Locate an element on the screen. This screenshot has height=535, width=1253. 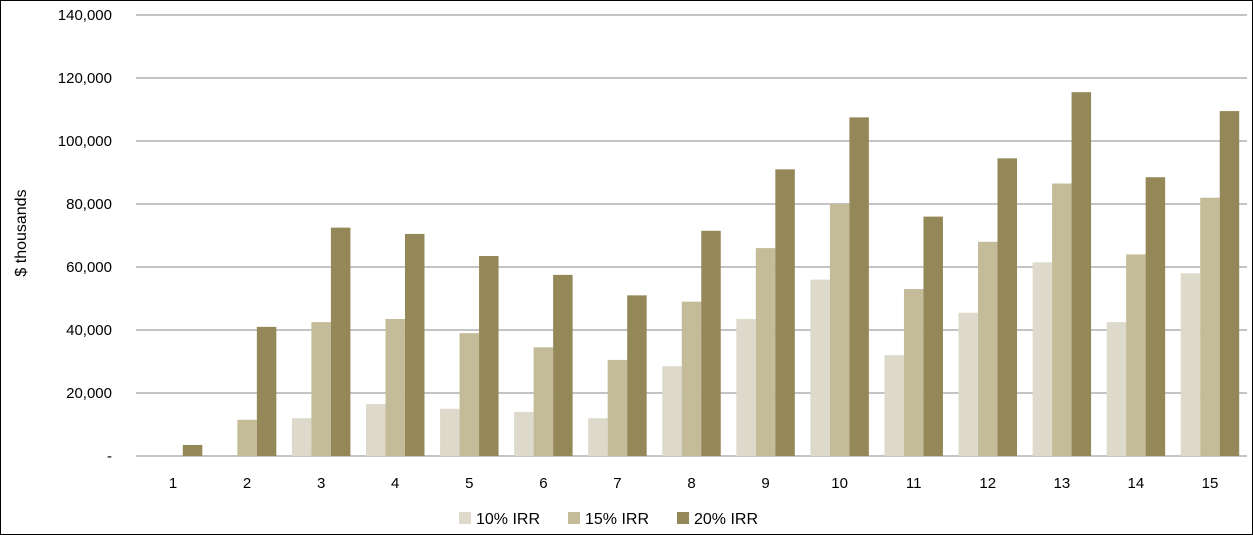
x-tick-label: 9 is located at coordinates (765, 483).